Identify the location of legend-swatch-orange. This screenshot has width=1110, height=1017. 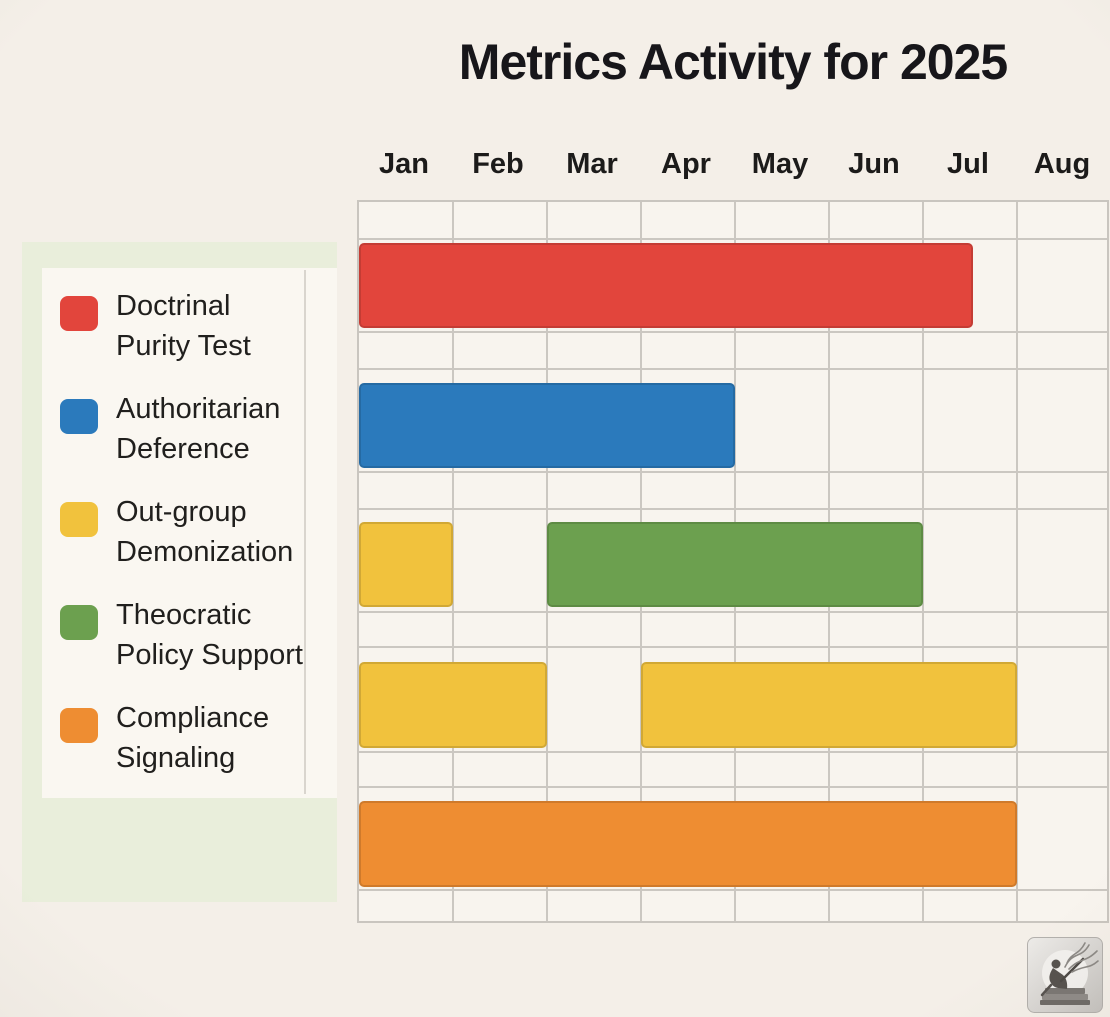
(79, 725).